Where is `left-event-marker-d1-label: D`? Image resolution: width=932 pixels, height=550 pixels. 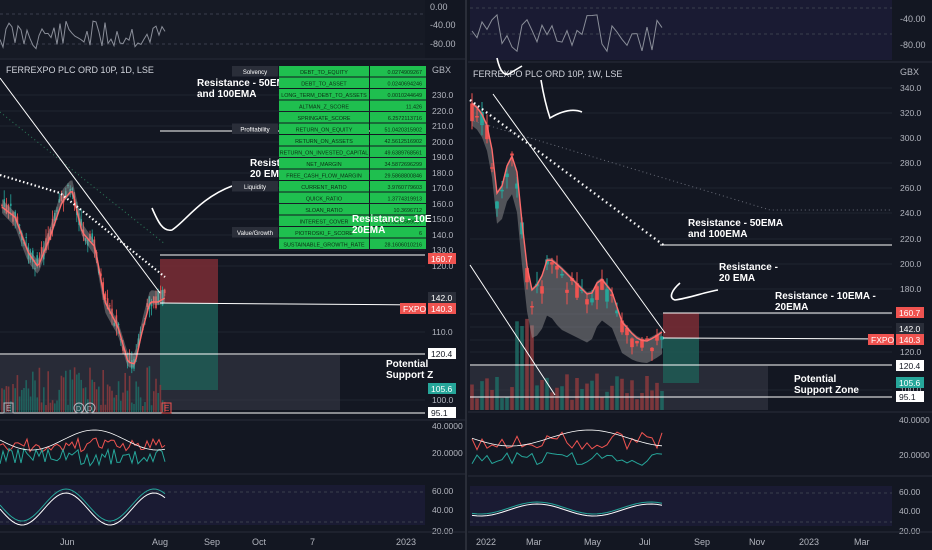
left-event-marker-d1-label: D is located at coordinates (78, 409).